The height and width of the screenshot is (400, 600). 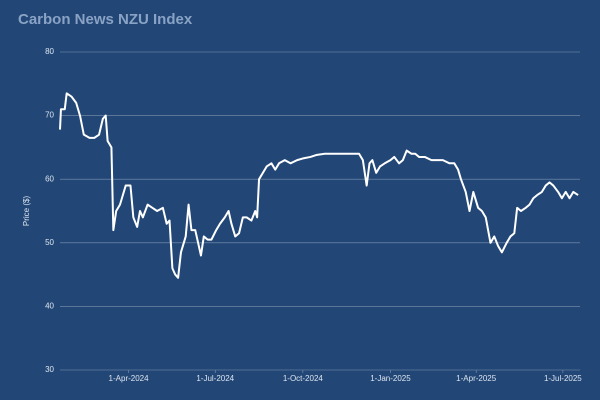 I want to click on x-tick-label: 1-Jan-2025, so click(x=390, y=378).